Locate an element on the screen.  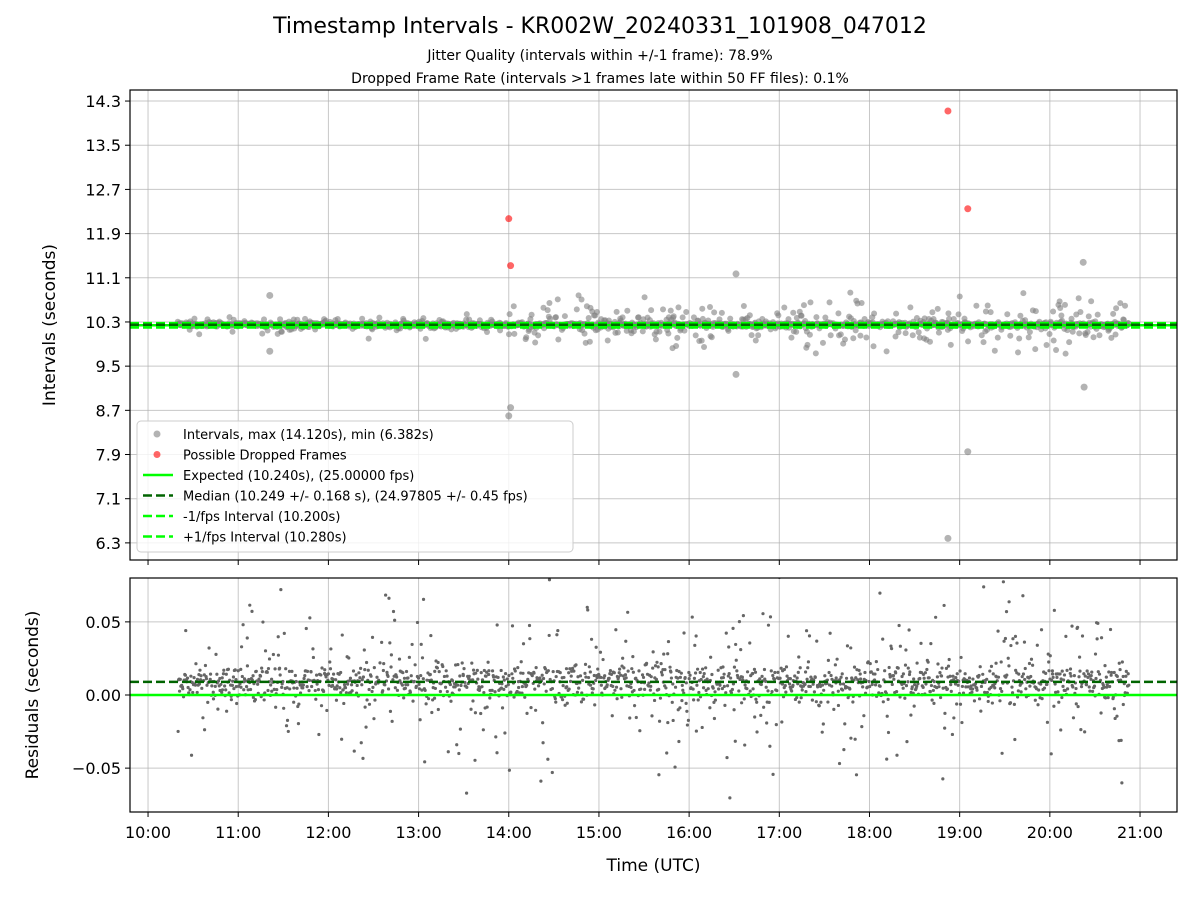
legend-entry: +1/fps Interval (10.280s) is located at coordinates (265, 538).